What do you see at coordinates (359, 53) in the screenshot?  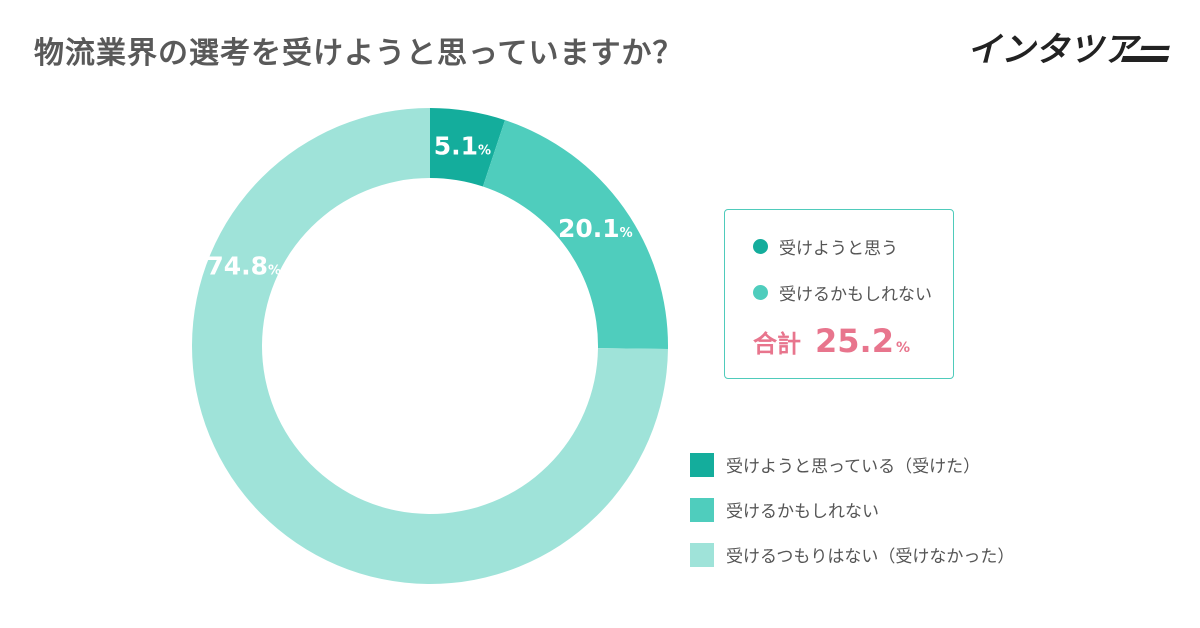 I see `page-title: 物流業界の選考を受けようと思っていますか？` at bounding box center [359, 53].